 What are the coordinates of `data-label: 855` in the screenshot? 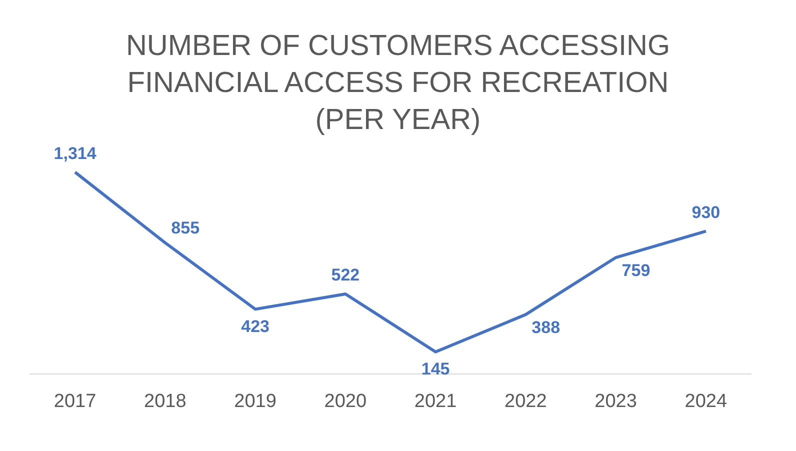 It's located at (185, 228).